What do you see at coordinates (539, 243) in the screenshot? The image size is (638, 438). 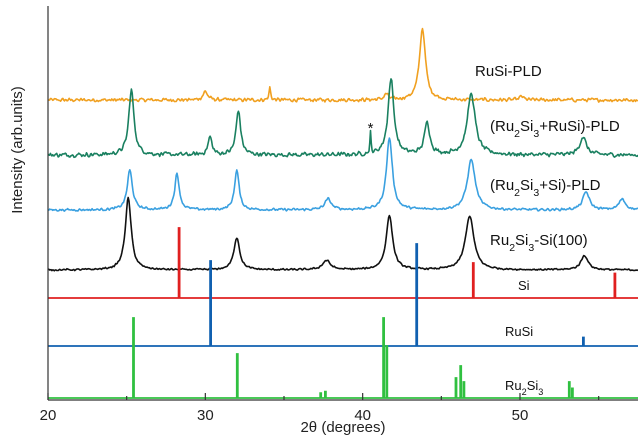 I see `series-label-3: Ru2Si3-Si(100)` at bounding box center [539, 243].